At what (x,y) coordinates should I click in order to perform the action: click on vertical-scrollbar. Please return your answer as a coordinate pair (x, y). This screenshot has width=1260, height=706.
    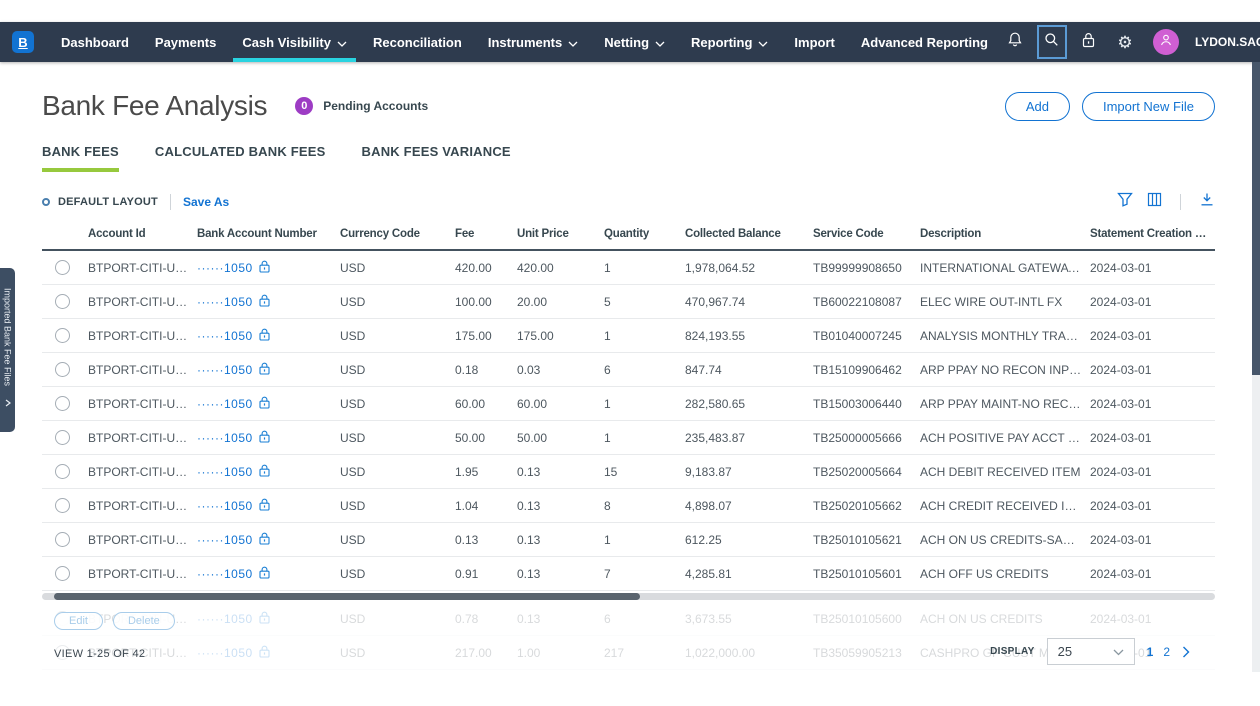
    Looking at the image, I should click on (1256, 367).